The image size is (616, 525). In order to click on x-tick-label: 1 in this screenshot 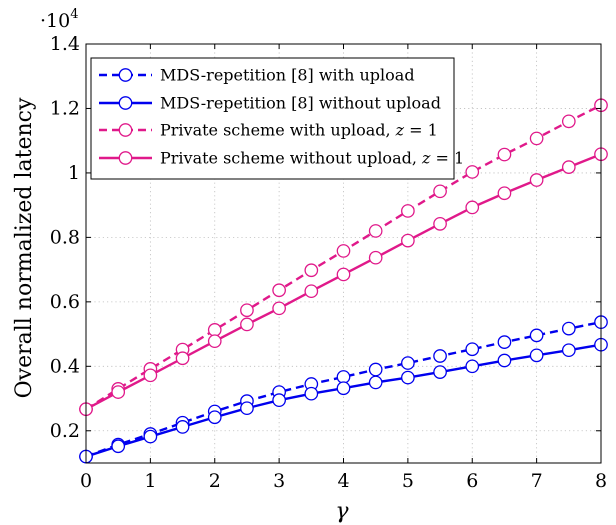, I will do `click(150, 481)`.